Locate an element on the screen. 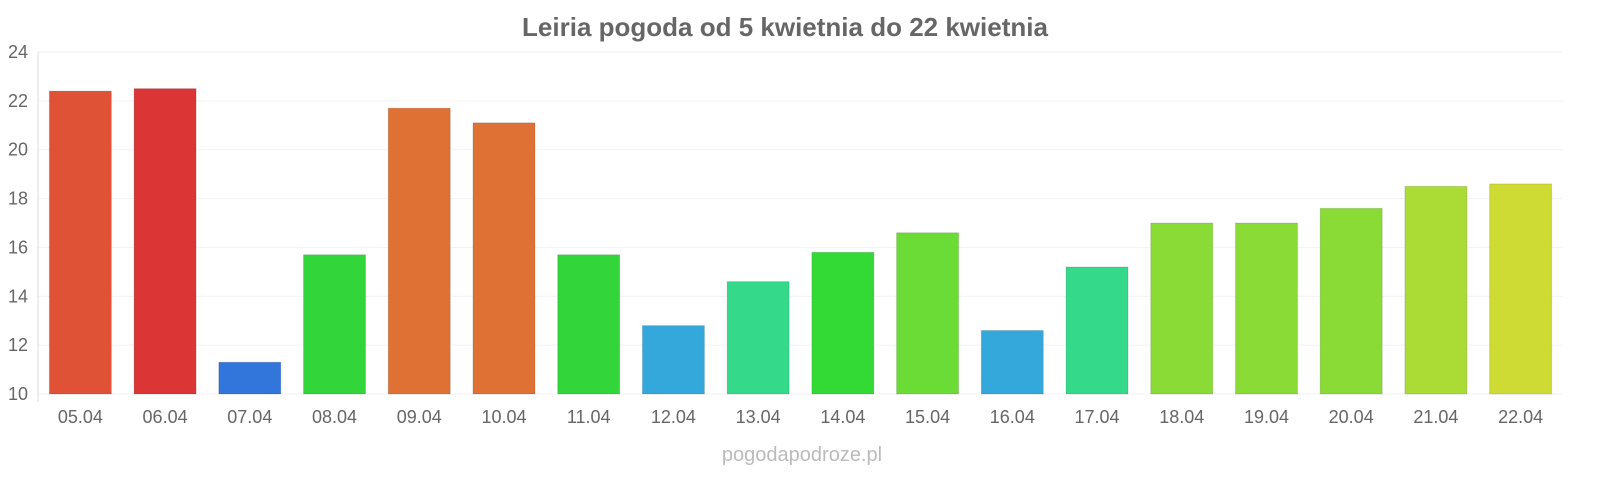 This screenshot has height=480, width=1600. y-tick-label: 24 is located at coordinates (18, 52).